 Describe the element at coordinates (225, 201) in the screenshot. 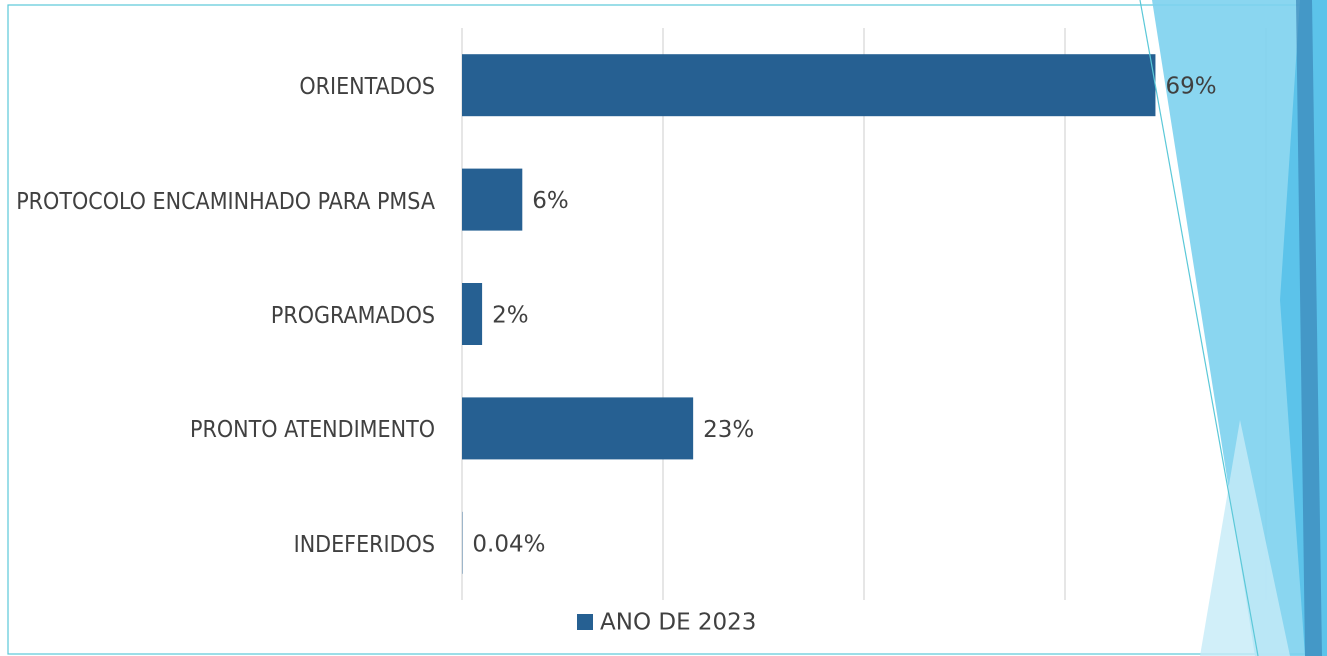

I see `category-label: PROTOCOLO ENCAMINHADO PARA PMSA` at that location.